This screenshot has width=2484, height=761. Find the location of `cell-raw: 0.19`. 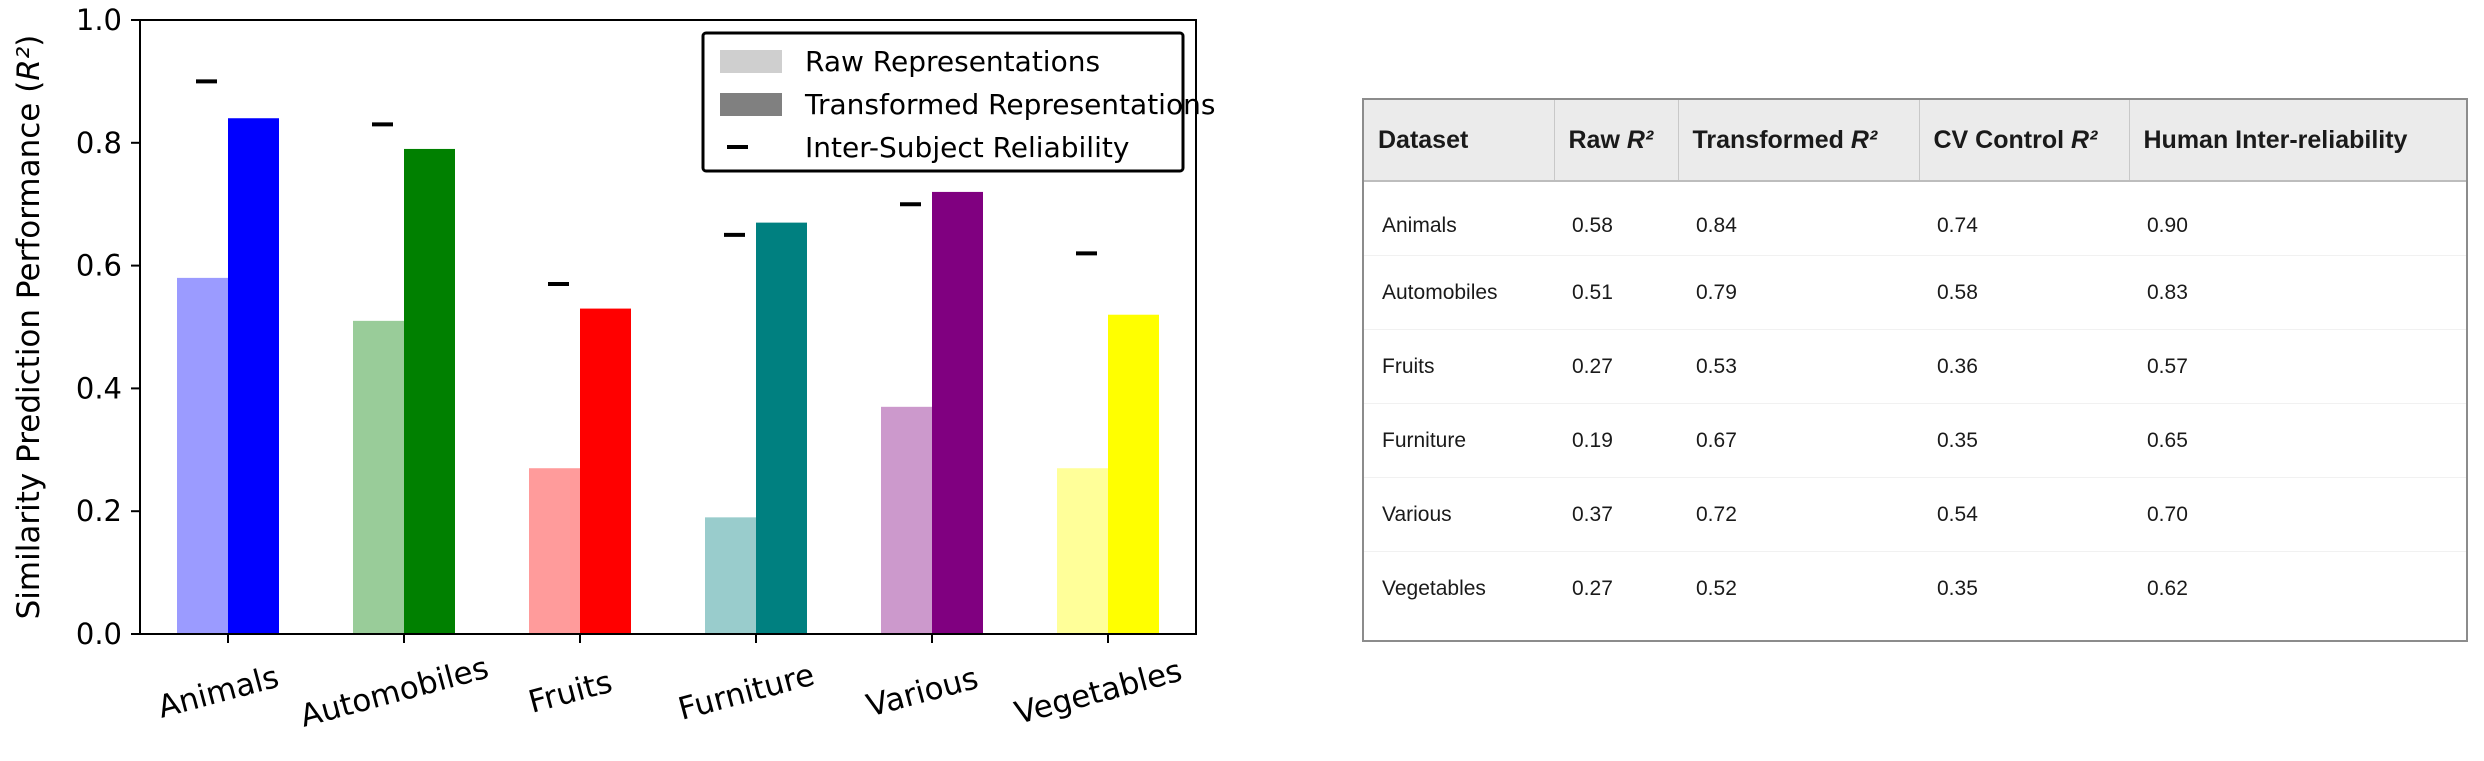

cell-raw: 0.19 is located at coordinates (1616, 440).